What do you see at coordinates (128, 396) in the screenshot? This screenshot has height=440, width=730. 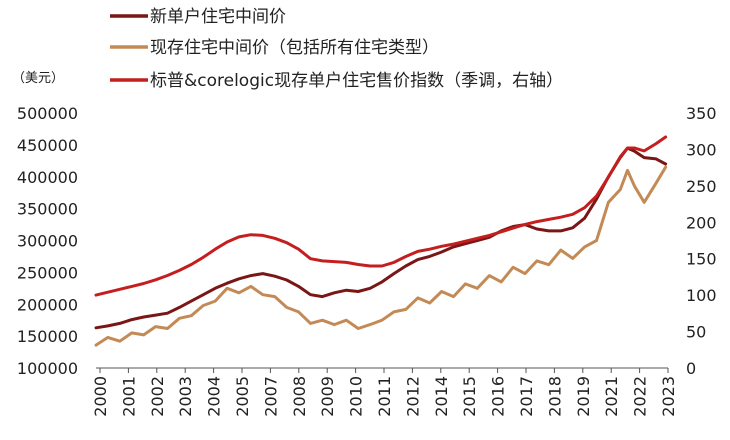 I see `x-tick-label: 2001` at bounding box center [128, 396].